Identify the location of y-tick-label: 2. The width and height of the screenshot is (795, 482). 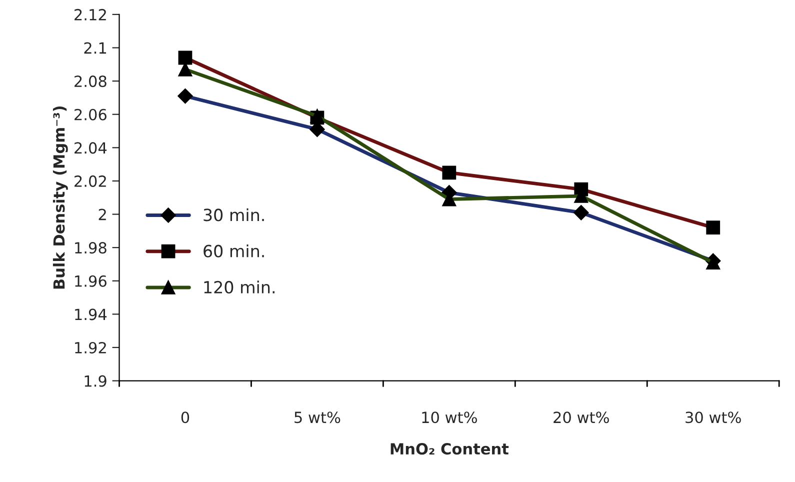
(102, 214).